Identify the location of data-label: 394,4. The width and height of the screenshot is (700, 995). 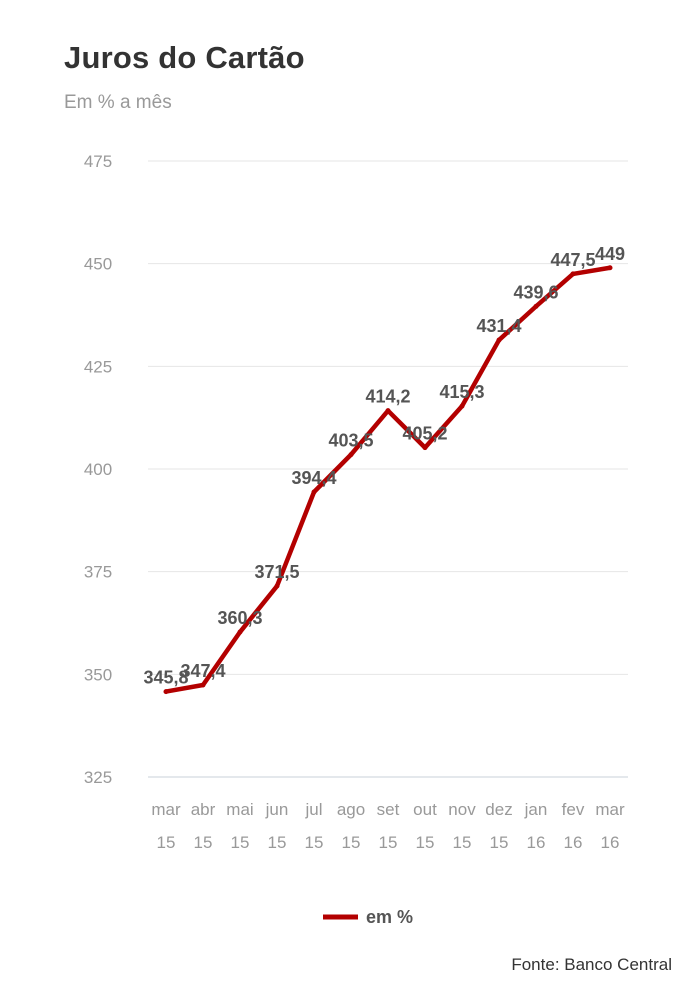
(313, 478).